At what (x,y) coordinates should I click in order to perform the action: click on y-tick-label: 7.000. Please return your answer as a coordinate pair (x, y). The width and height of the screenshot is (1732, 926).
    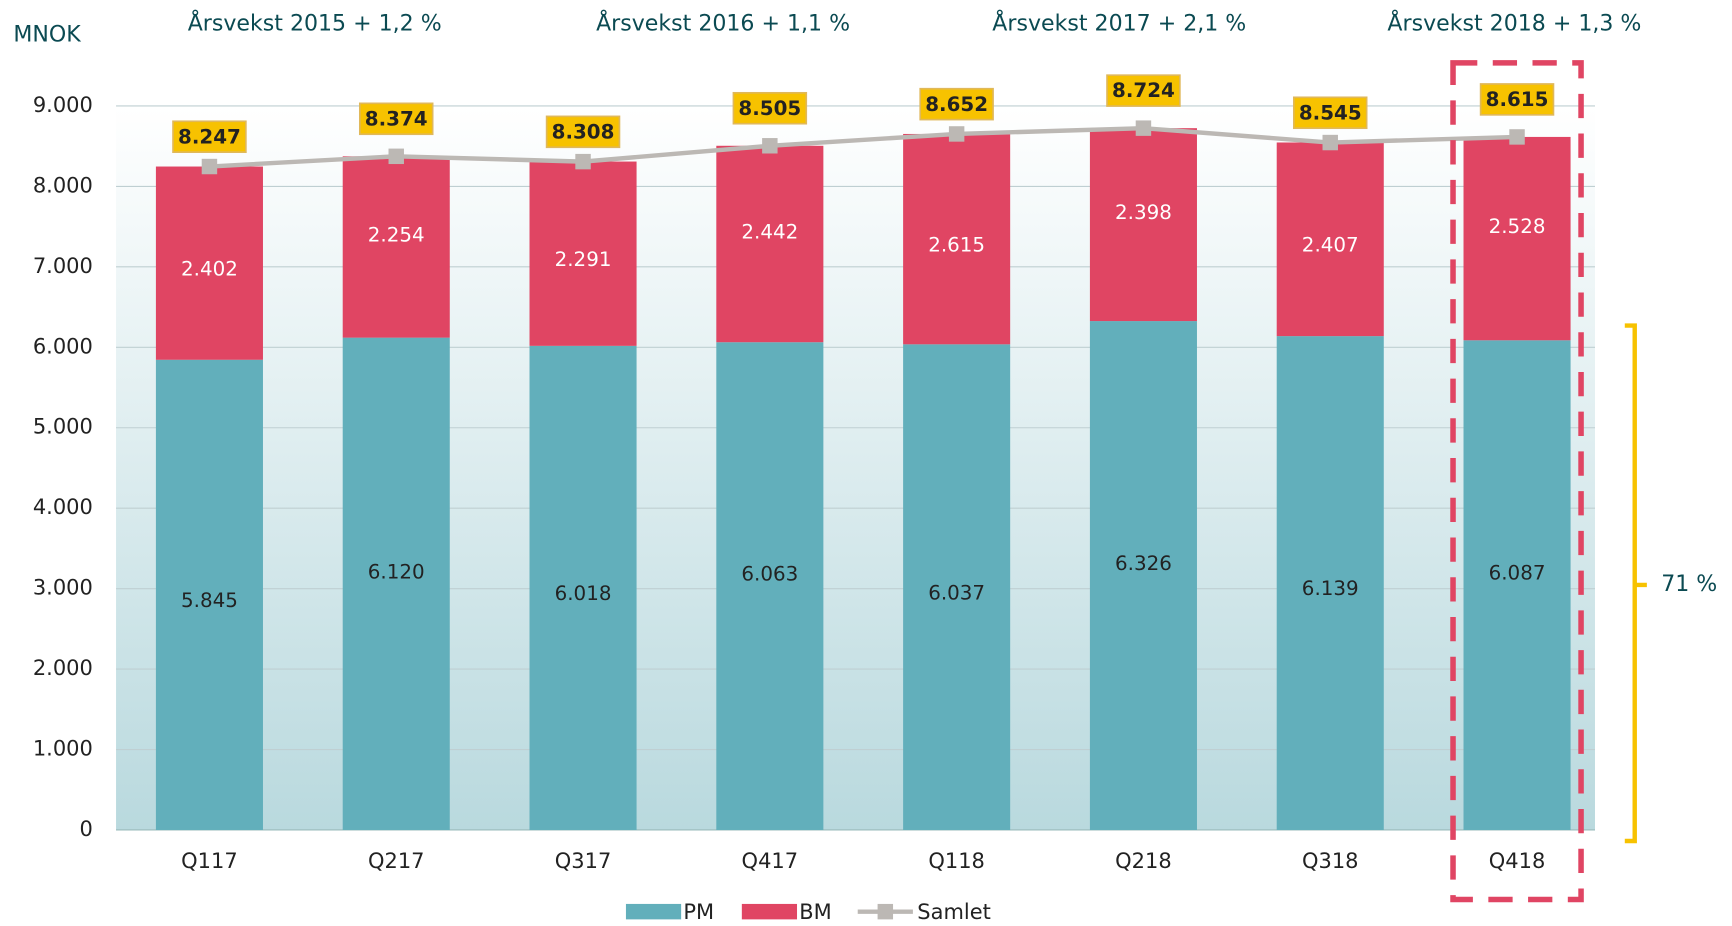
    Looking at the image, I should click on (63, 266).